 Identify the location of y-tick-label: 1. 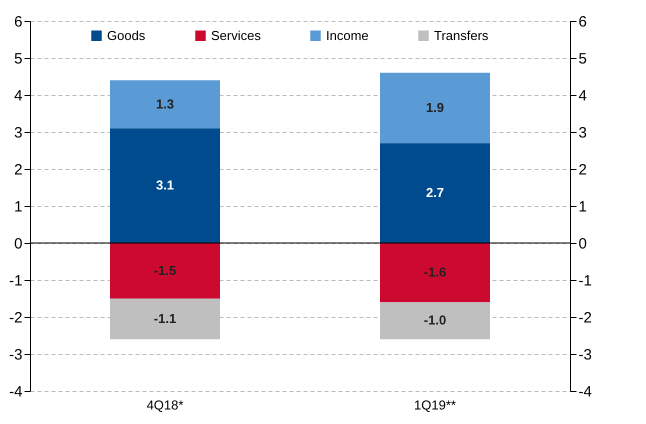
(18, 207).